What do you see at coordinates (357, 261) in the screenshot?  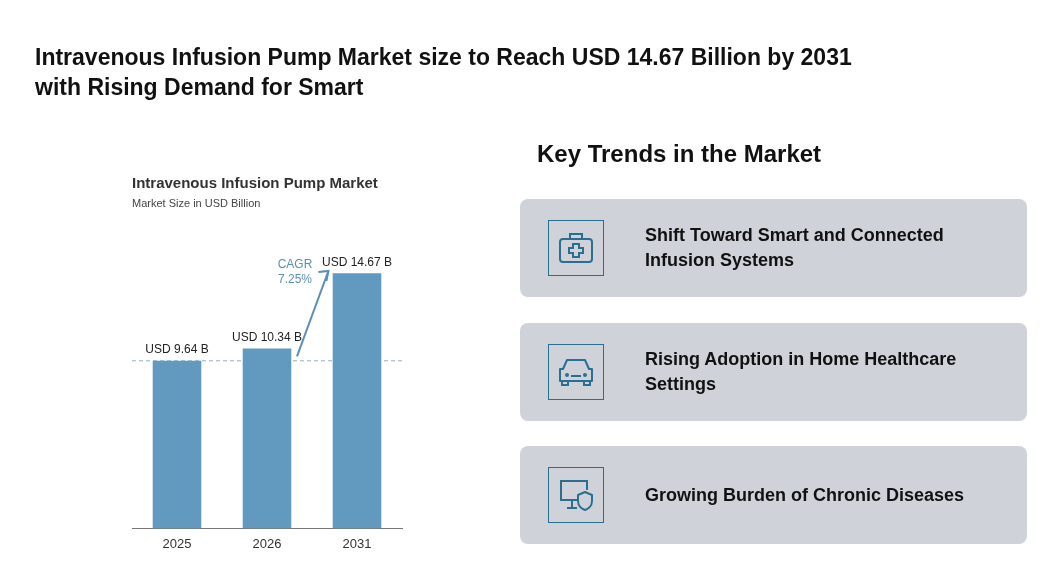 I see `data-label: USD 14.67 B` at bounding box center [357, 261].